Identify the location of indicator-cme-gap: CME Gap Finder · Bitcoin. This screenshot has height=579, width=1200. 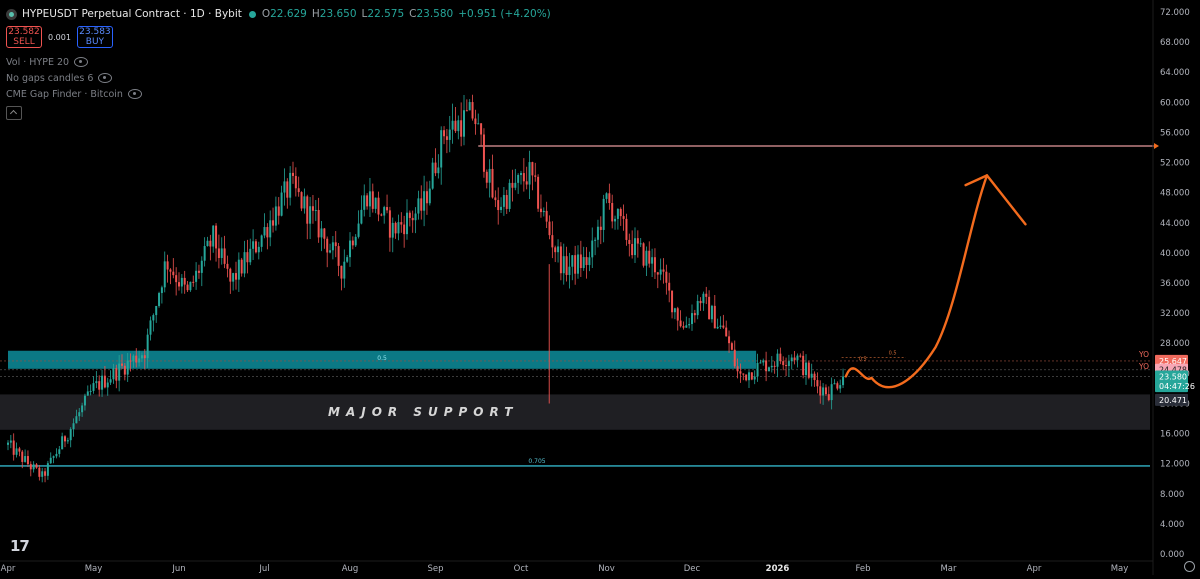
(281, 94).